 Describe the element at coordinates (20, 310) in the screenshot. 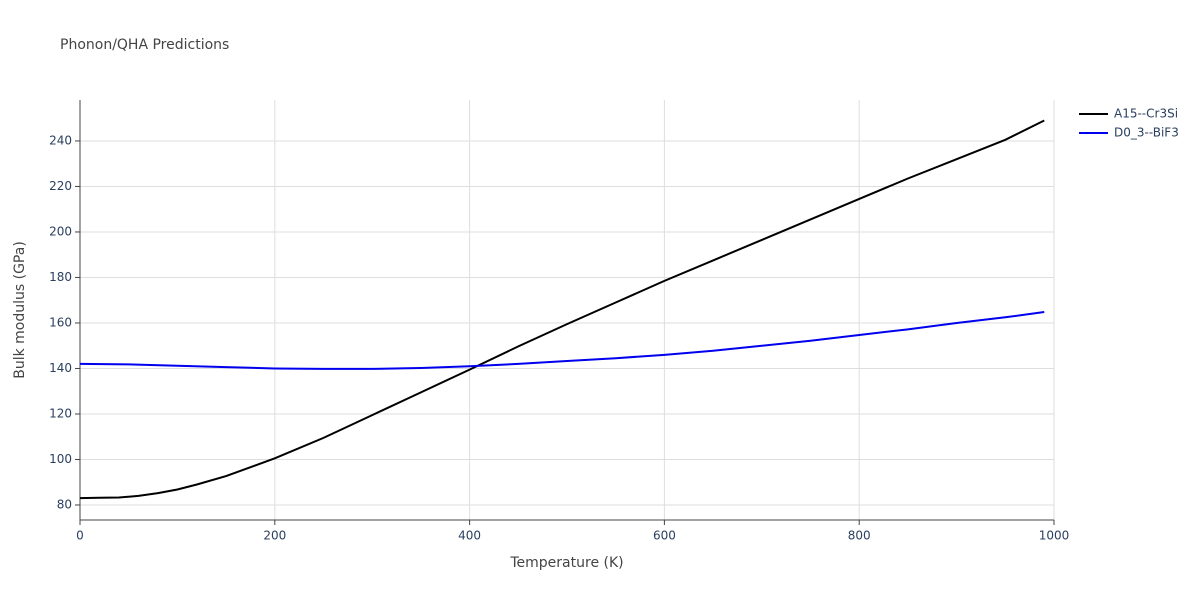

I see `y-axis-title: Bulk modulus (GPa)` at that location.